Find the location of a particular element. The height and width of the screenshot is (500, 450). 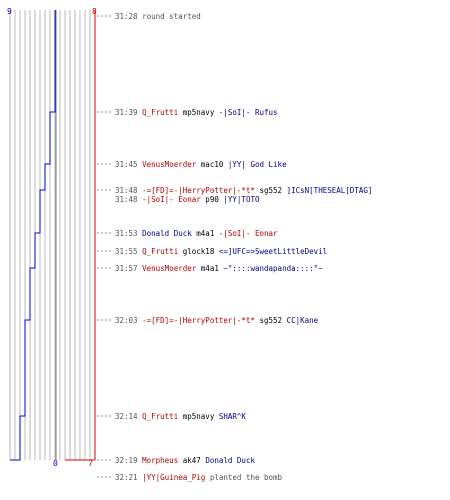

victim-name: -|SoI|- Rufus is located at coordinates (248, 112).